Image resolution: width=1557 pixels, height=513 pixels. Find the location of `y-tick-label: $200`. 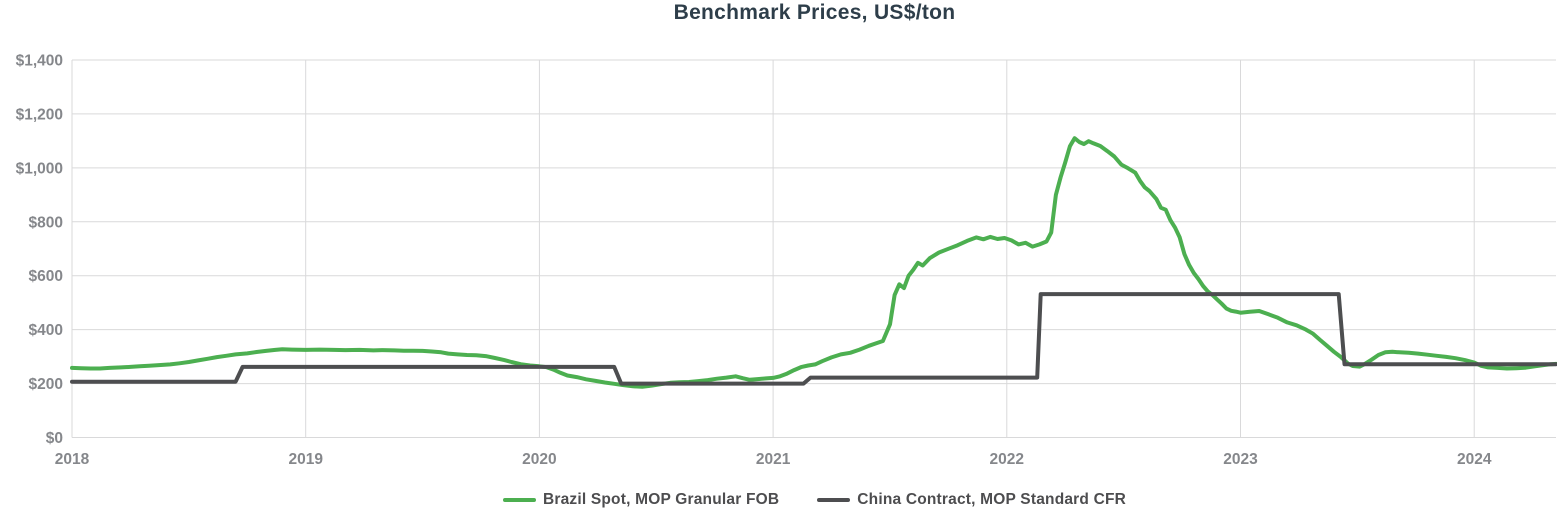

y-tick-label: $200 is located at coordinates (46, 384).